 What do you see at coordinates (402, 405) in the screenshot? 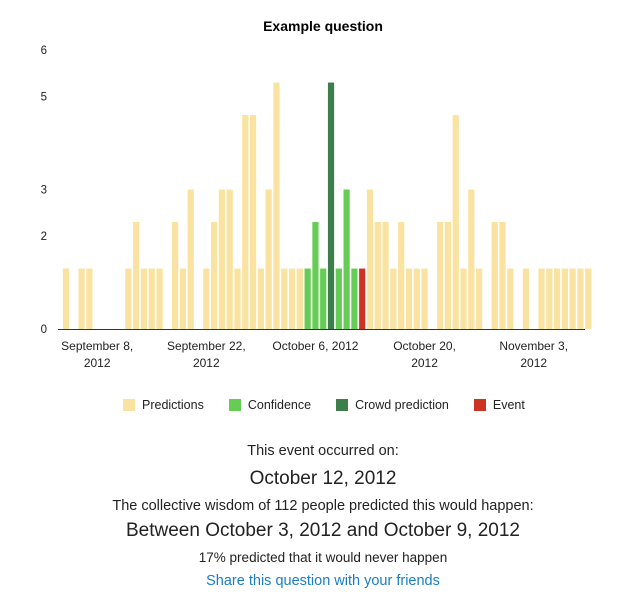
I see `legend-label: Crowd prediction` at bounding box center [402, 405].